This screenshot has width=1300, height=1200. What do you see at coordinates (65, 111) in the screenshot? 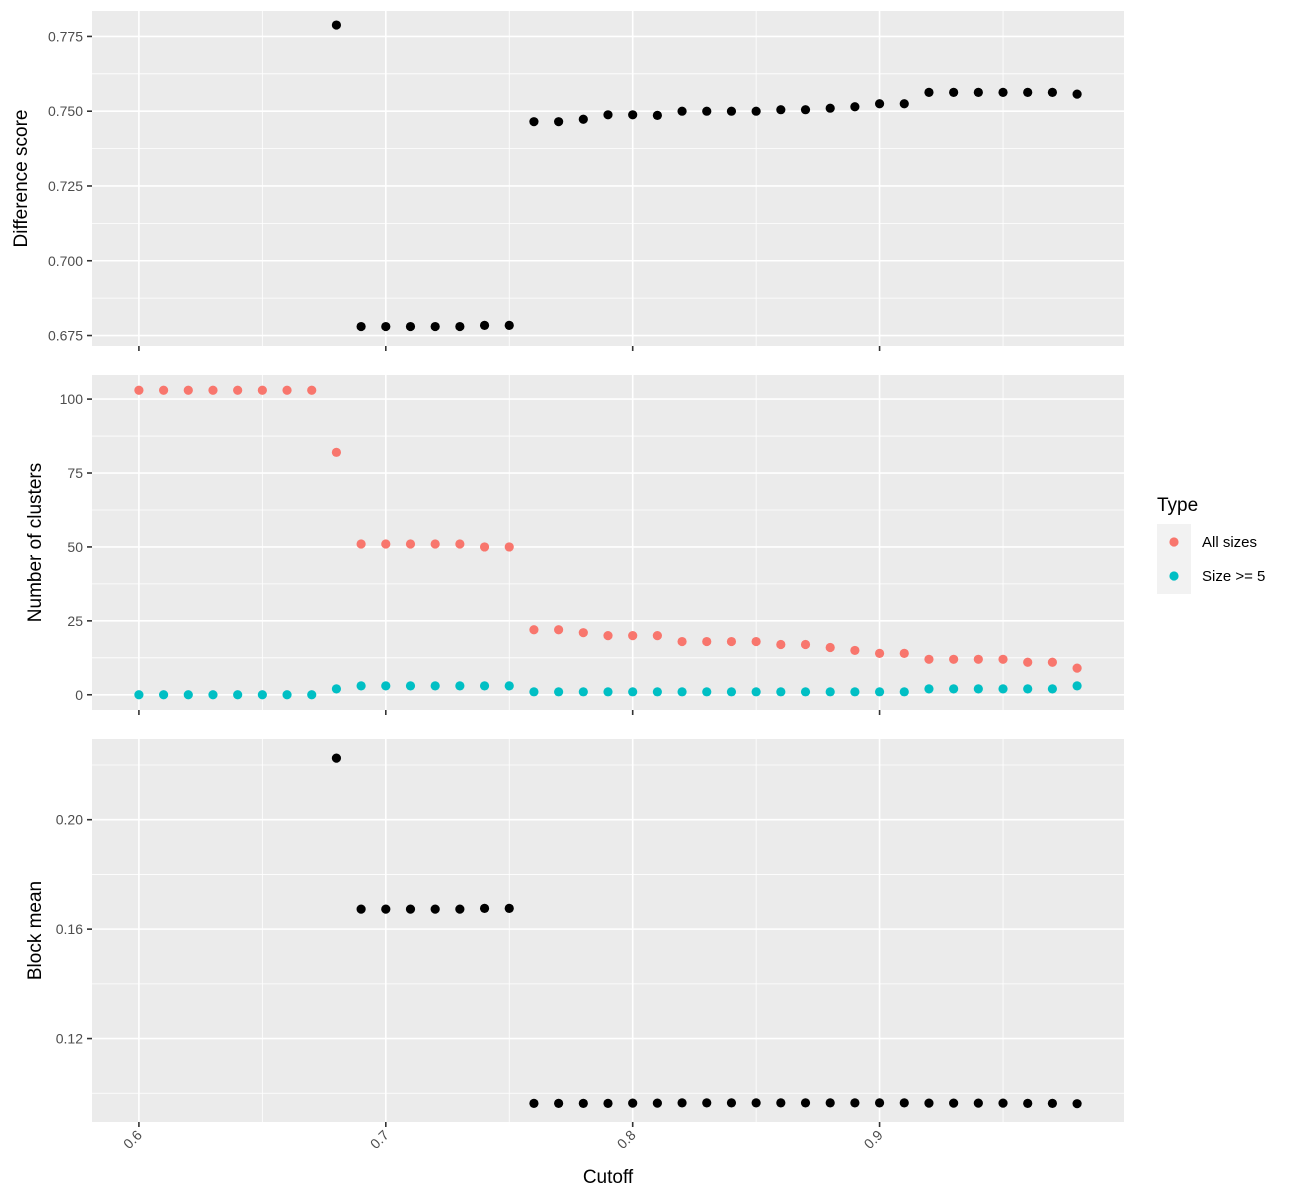
I see `y-tick-label: 0.750` at bounding box center [65, 111].